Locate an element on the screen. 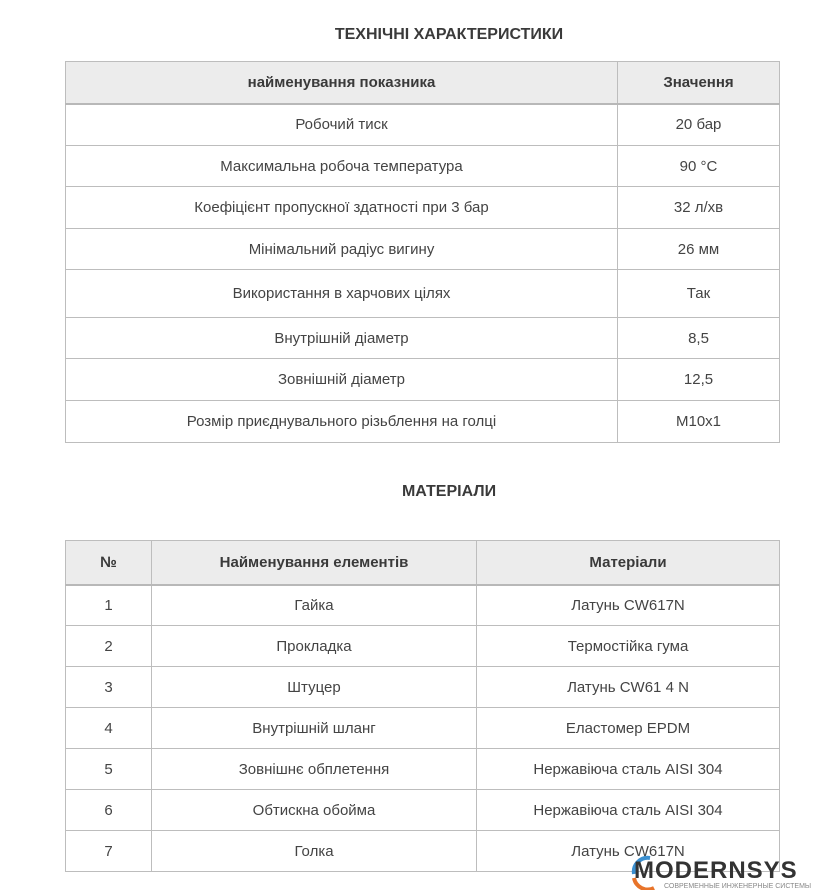 Image resolution: width=828 pixels, height=890 pixels. spec-value: 12,5 is located at coordinates (698, 379).